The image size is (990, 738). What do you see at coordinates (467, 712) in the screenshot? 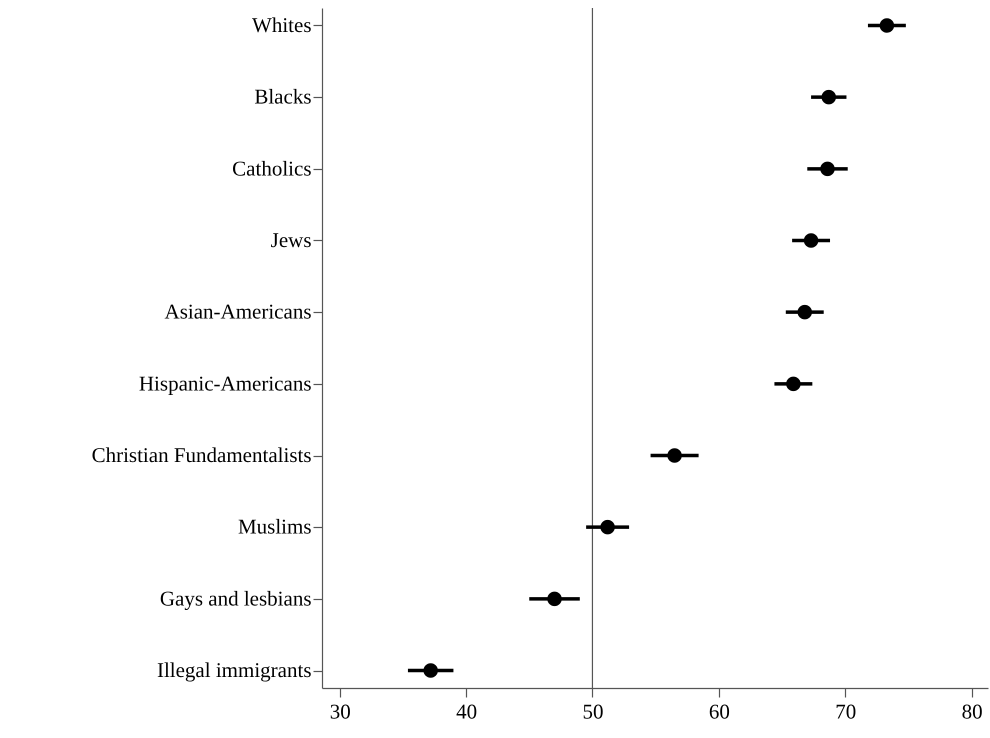
I see `x-tick-label: 40` at bounding box center [467, 712].